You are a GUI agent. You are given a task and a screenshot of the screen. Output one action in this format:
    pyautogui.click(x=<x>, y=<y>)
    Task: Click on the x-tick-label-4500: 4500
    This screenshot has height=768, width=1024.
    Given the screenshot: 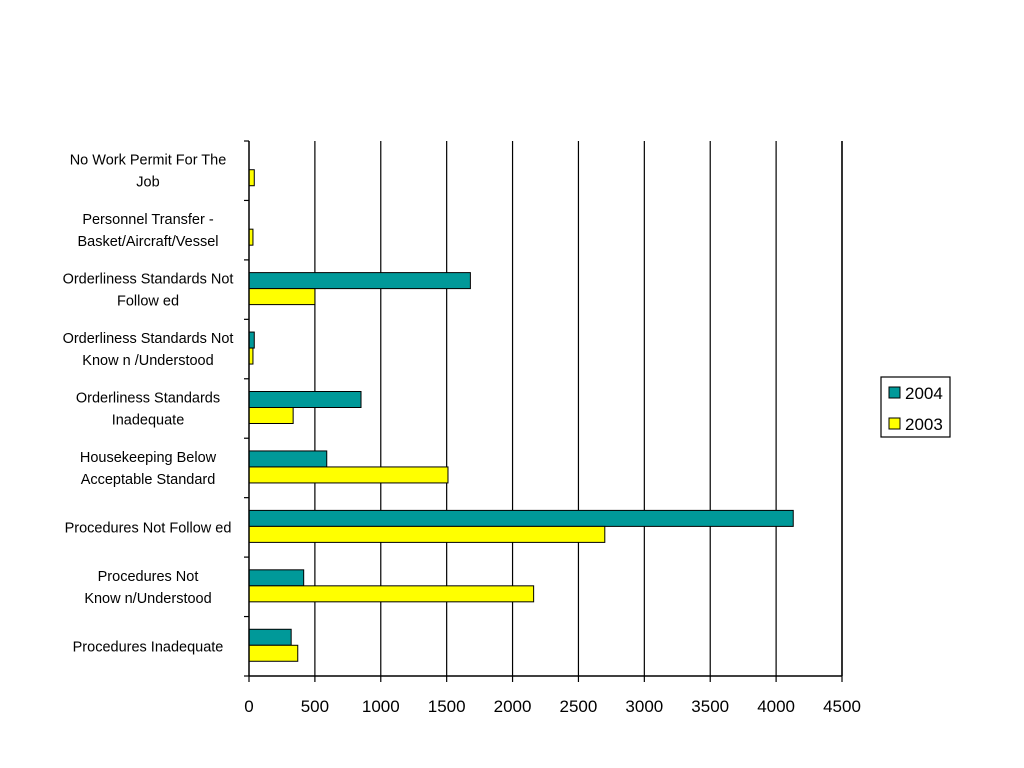 What is the action you would take?
    pyautogui.click(x=842, y=706)
    